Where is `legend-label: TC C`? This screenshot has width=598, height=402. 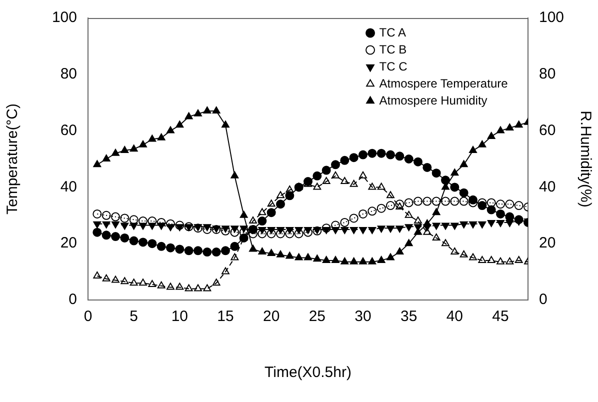 legend-label: TC C is located at coordinates (393, 66).